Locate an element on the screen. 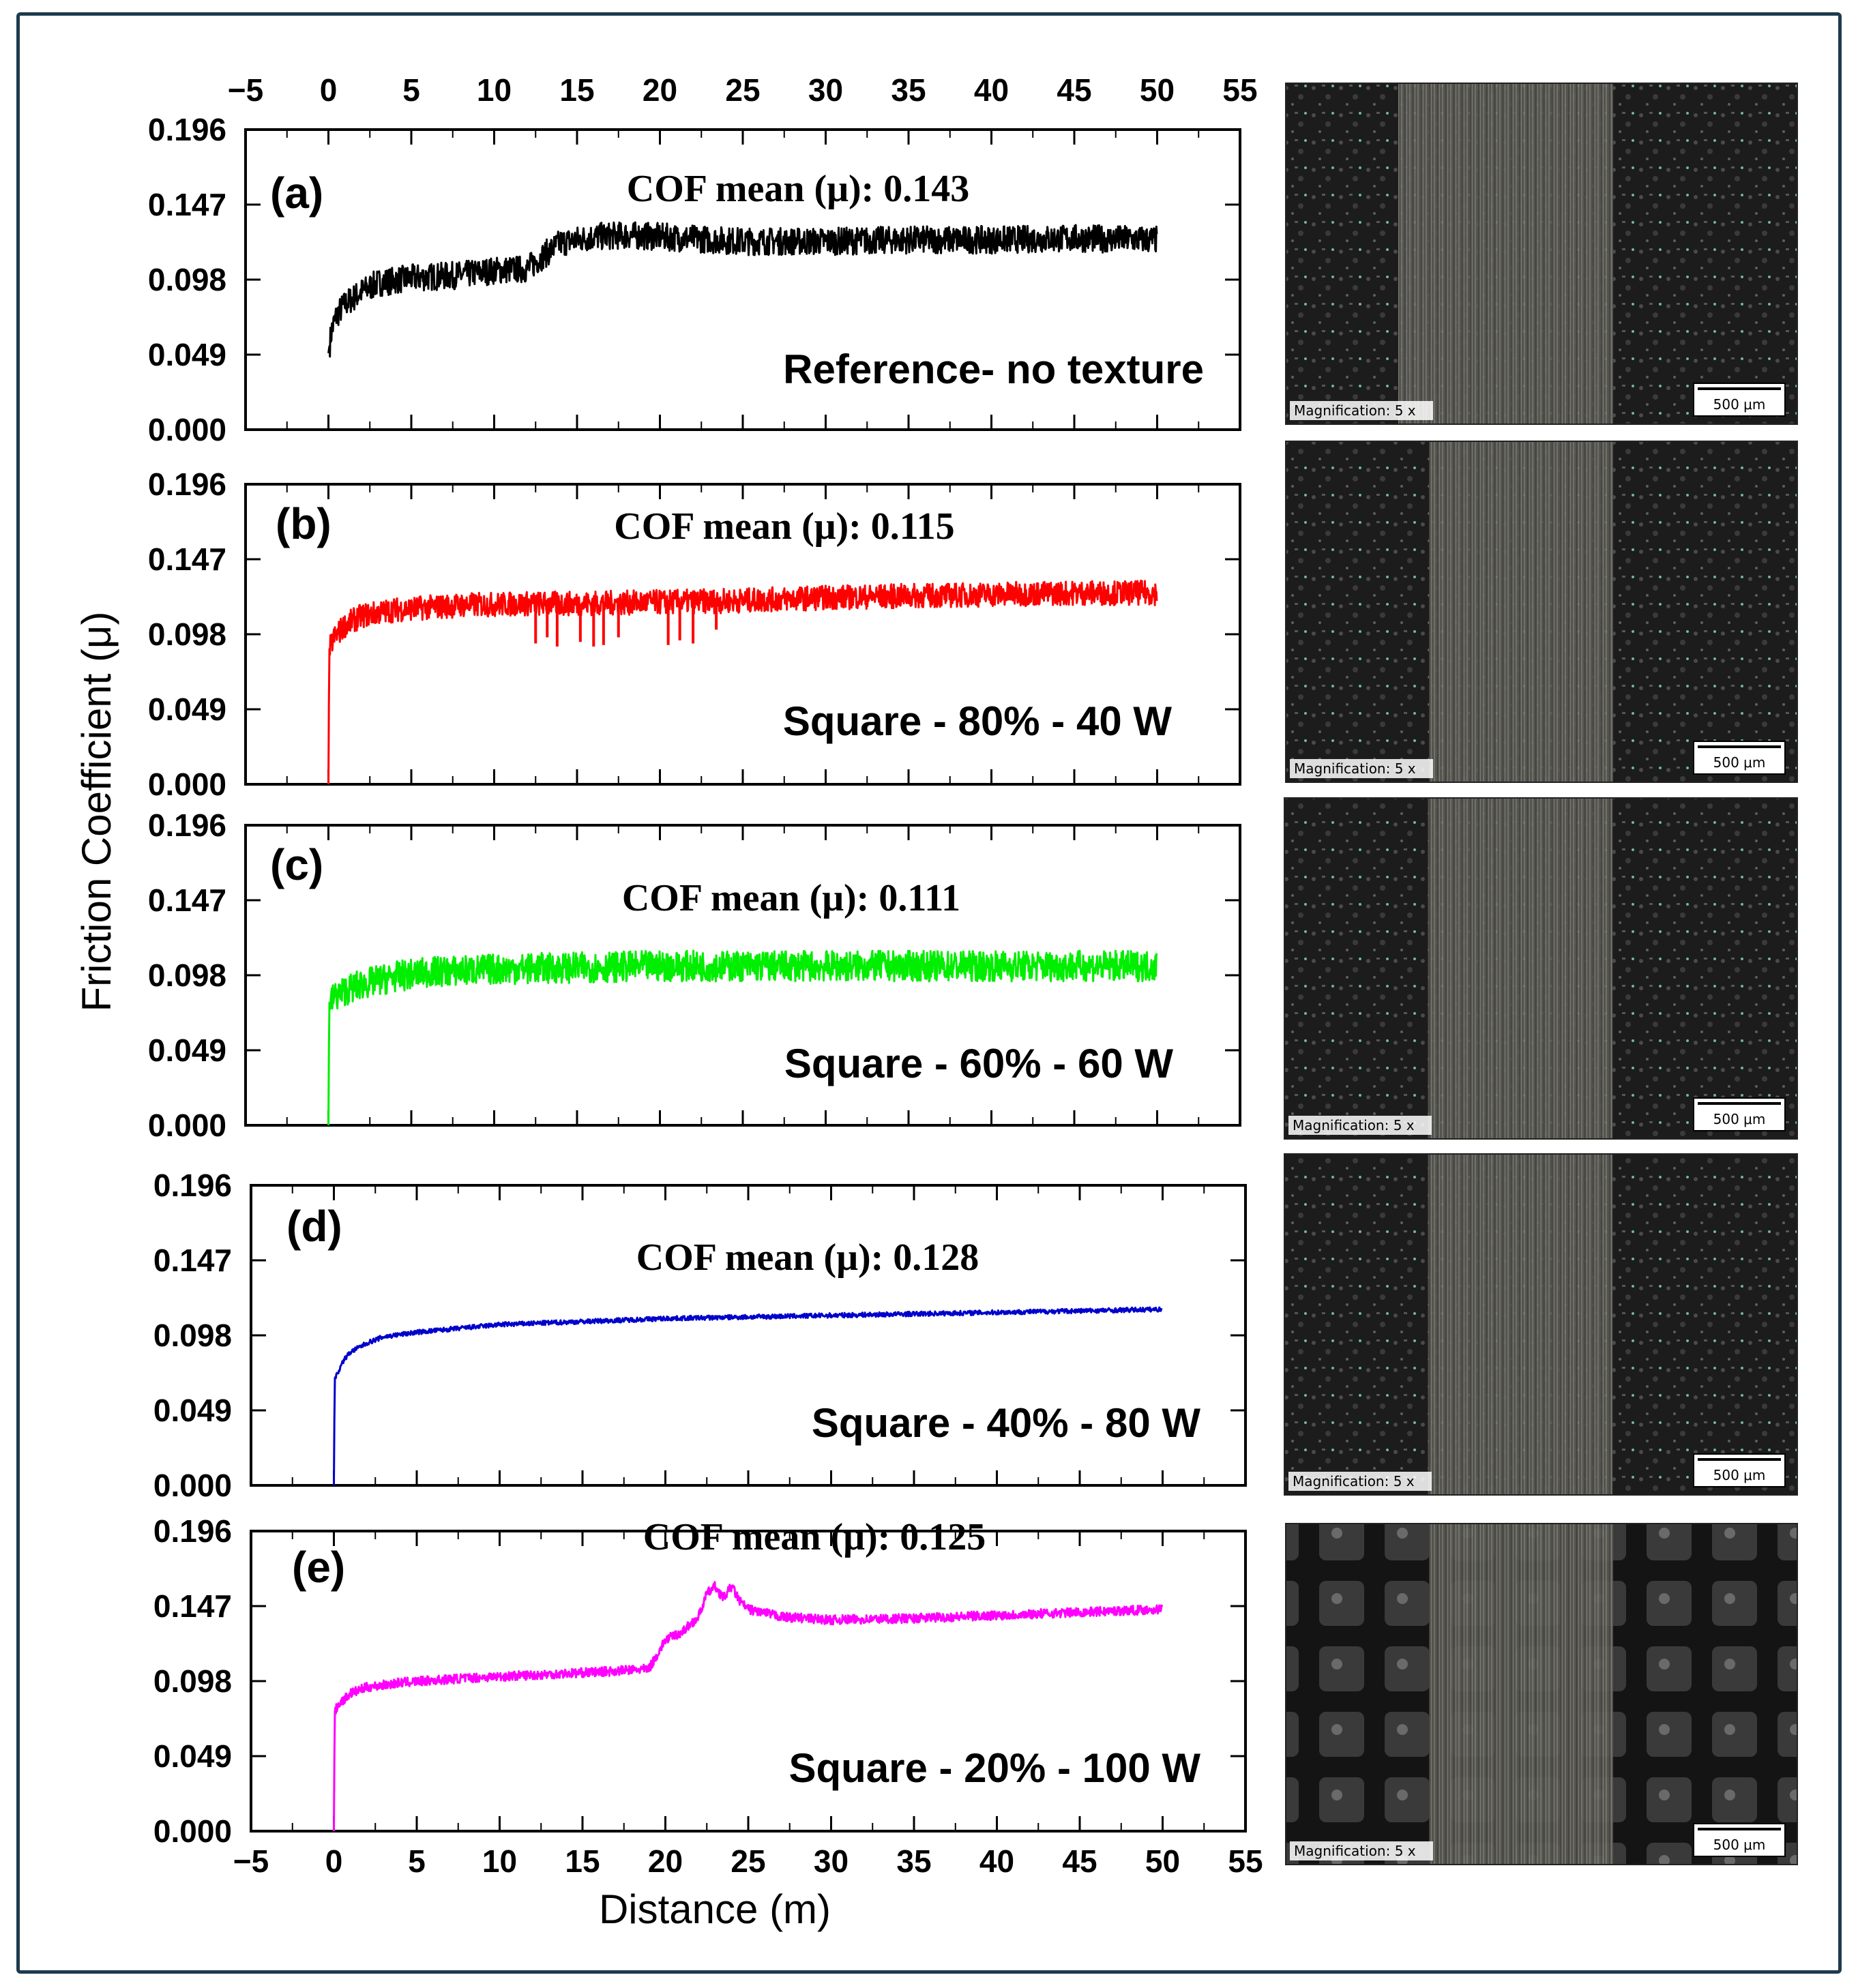 This screenshot has width=1858, height=1988. micrograph-b: Magnification: 5 x 500 μm is located at coordinates (1541, 612).